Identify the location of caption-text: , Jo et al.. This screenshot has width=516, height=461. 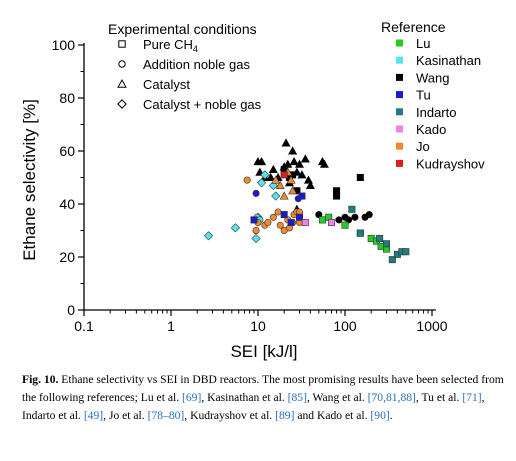
(125, 415).